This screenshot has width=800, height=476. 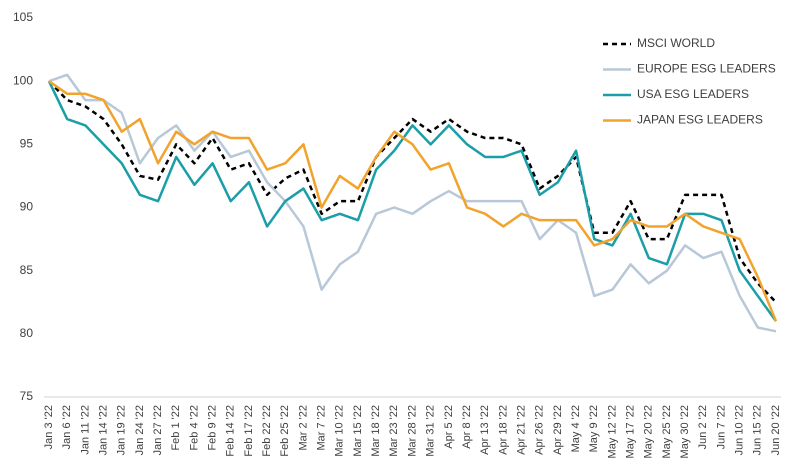 I want to click on x-tick-label: May 12 '22, so click(x=612, y=431).